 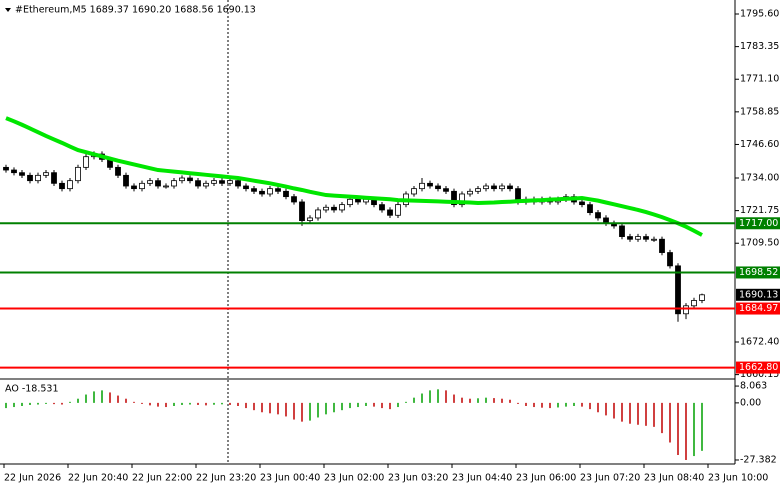 What do you see at coordinates (759, 374) in the screenshot?
I see `y-tick-label: 1660.15` at bounding box center [759, 374].